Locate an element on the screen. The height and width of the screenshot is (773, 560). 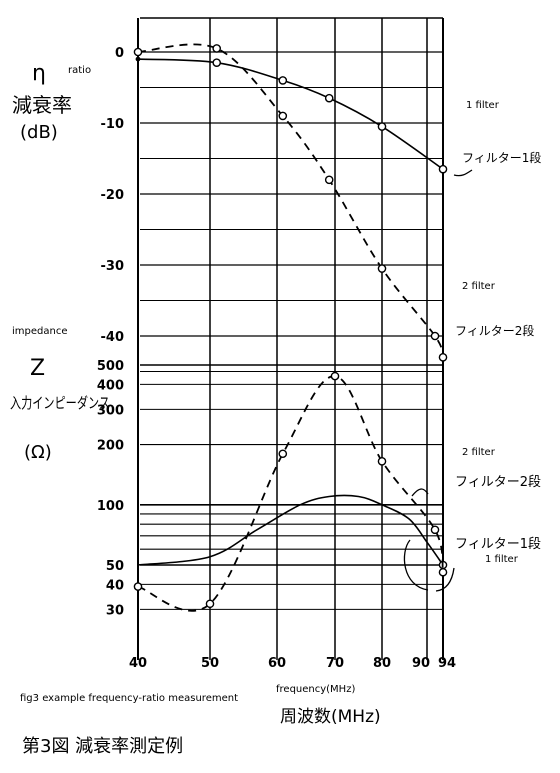
freq-tick-label: 40 is located at coordinates (138, 663).